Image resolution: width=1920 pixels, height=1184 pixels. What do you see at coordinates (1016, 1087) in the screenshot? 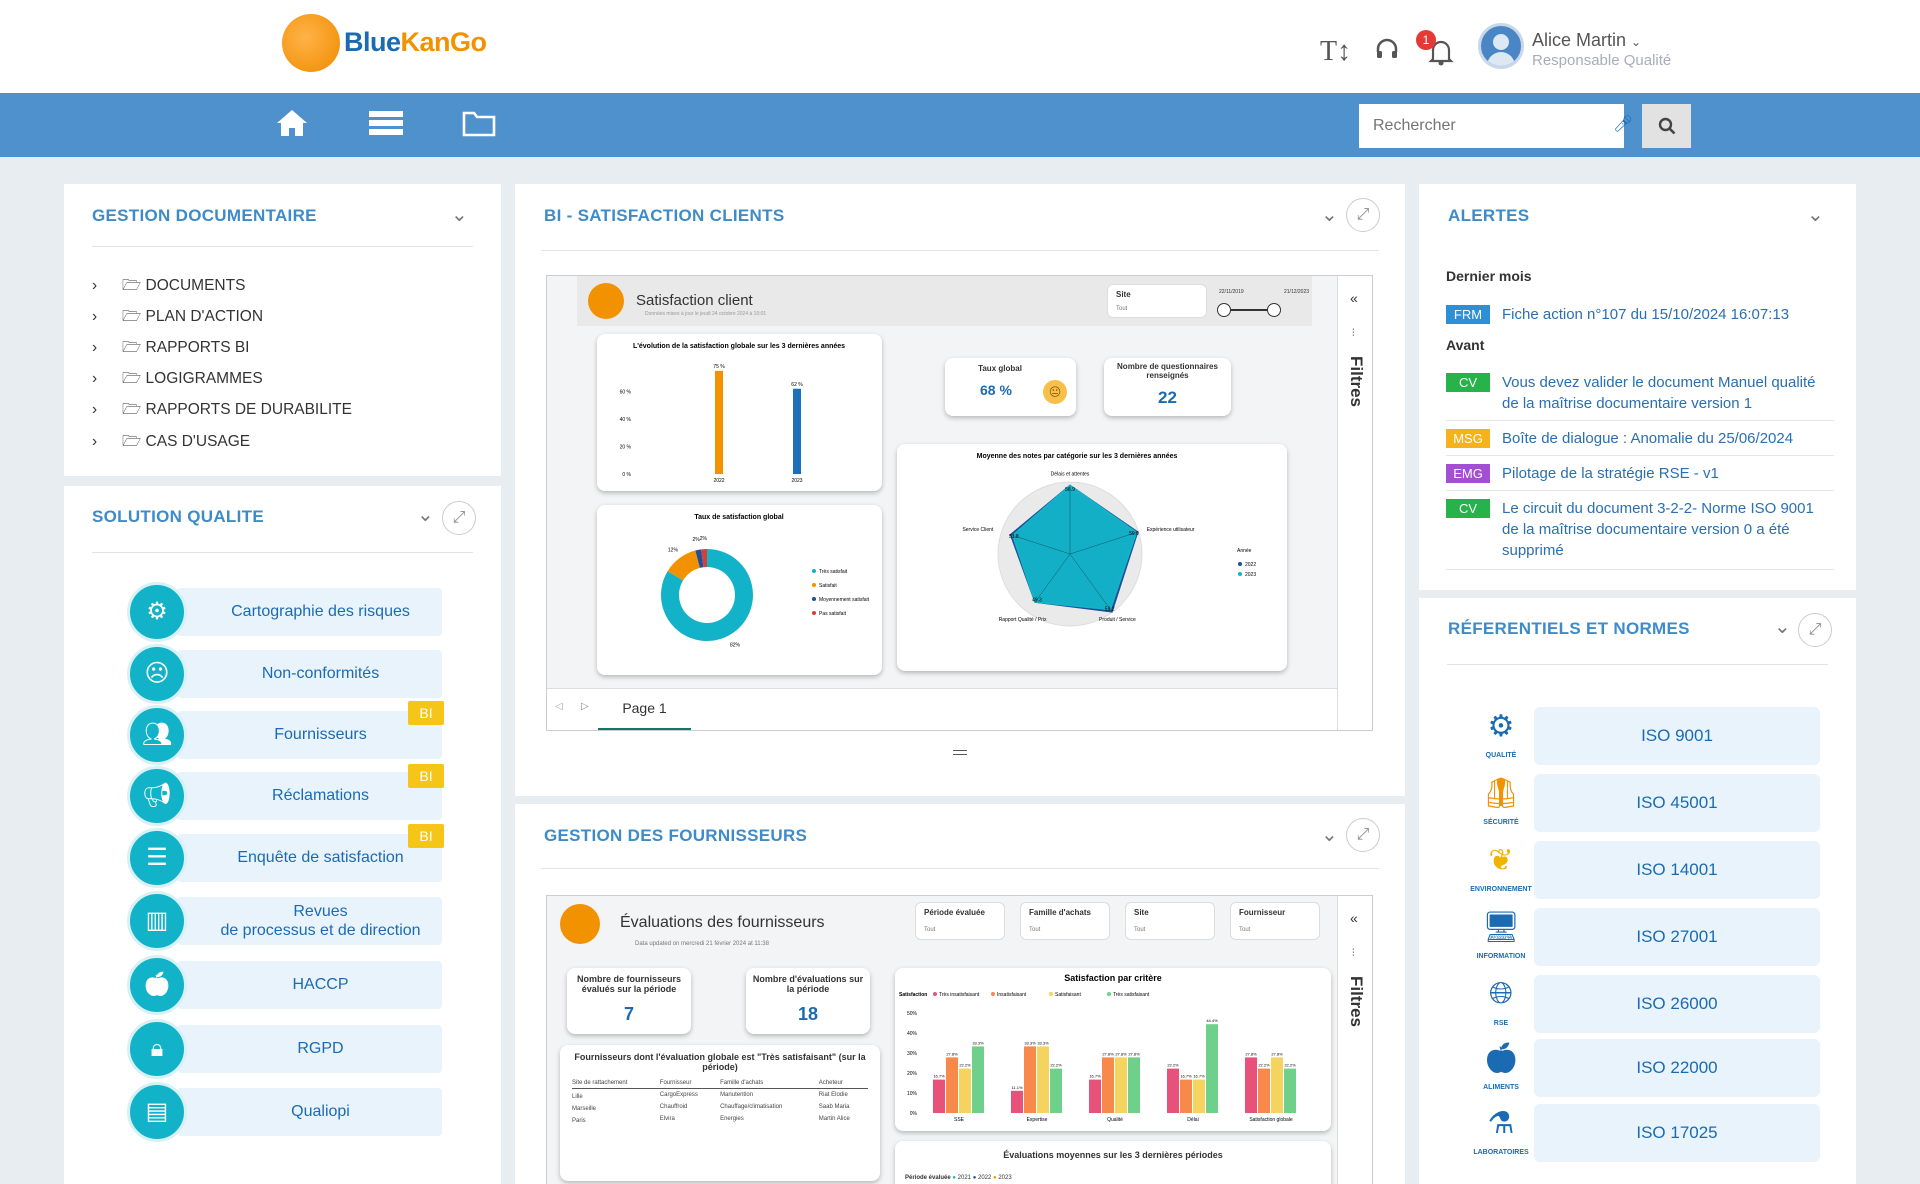
I see `data-label: 11.1%` at bounding box center [1016, 1087].